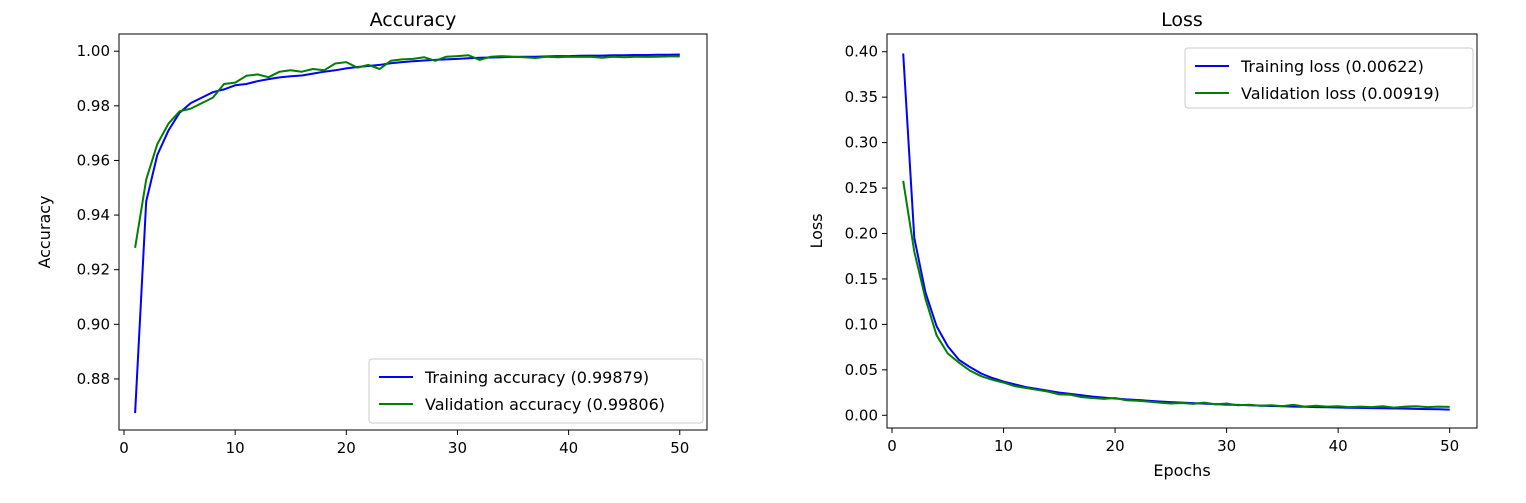 This screenshot has width=1526, height=503. What do you see at coordinates (93, 215) in the screenshot?
I see `y-tick-label: 0.94` at bounding box center [93, 215].